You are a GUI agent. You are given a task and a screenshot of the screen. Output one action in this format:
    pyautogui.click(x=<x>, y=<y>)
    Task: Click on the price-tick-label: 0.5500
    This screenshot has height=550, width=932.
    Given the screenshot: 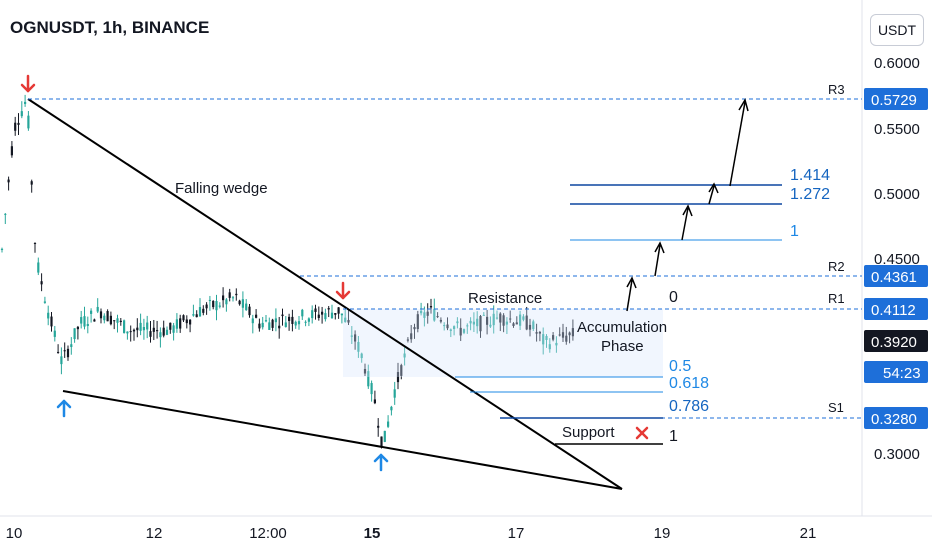 What is the action you would take?
    pyautogui.click(x=897, y=129)
    